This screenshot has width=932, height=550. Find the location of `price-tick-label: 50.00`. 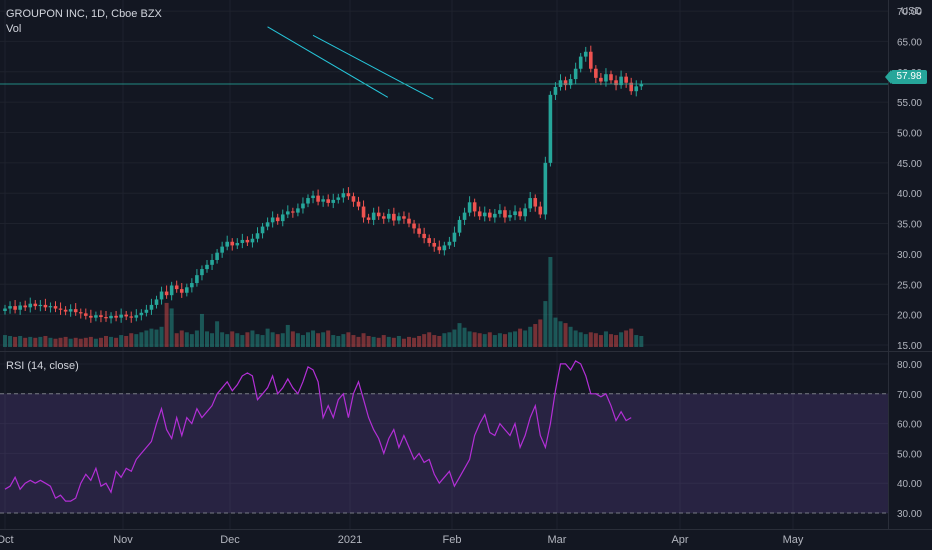

price-tick-label: 50.00 is located at coordinates (909, 133).